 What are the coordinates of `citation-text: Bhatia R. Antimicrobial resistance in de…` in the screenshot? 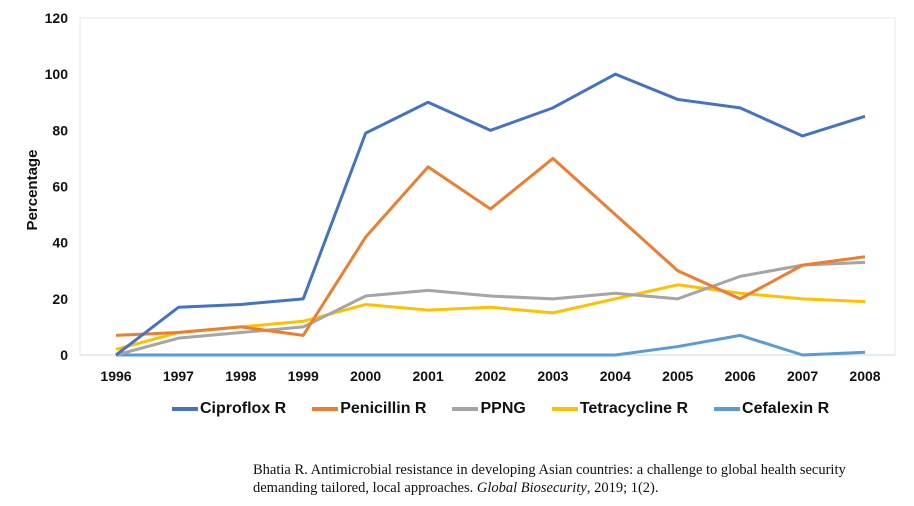 It's located at (549, 479).